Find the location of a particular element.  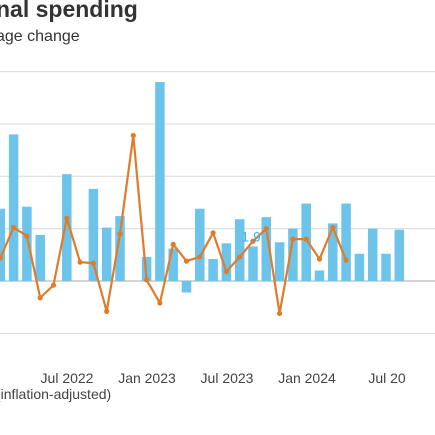

x-tick-label: Jan 2024 is located at coordinates (307, 378).